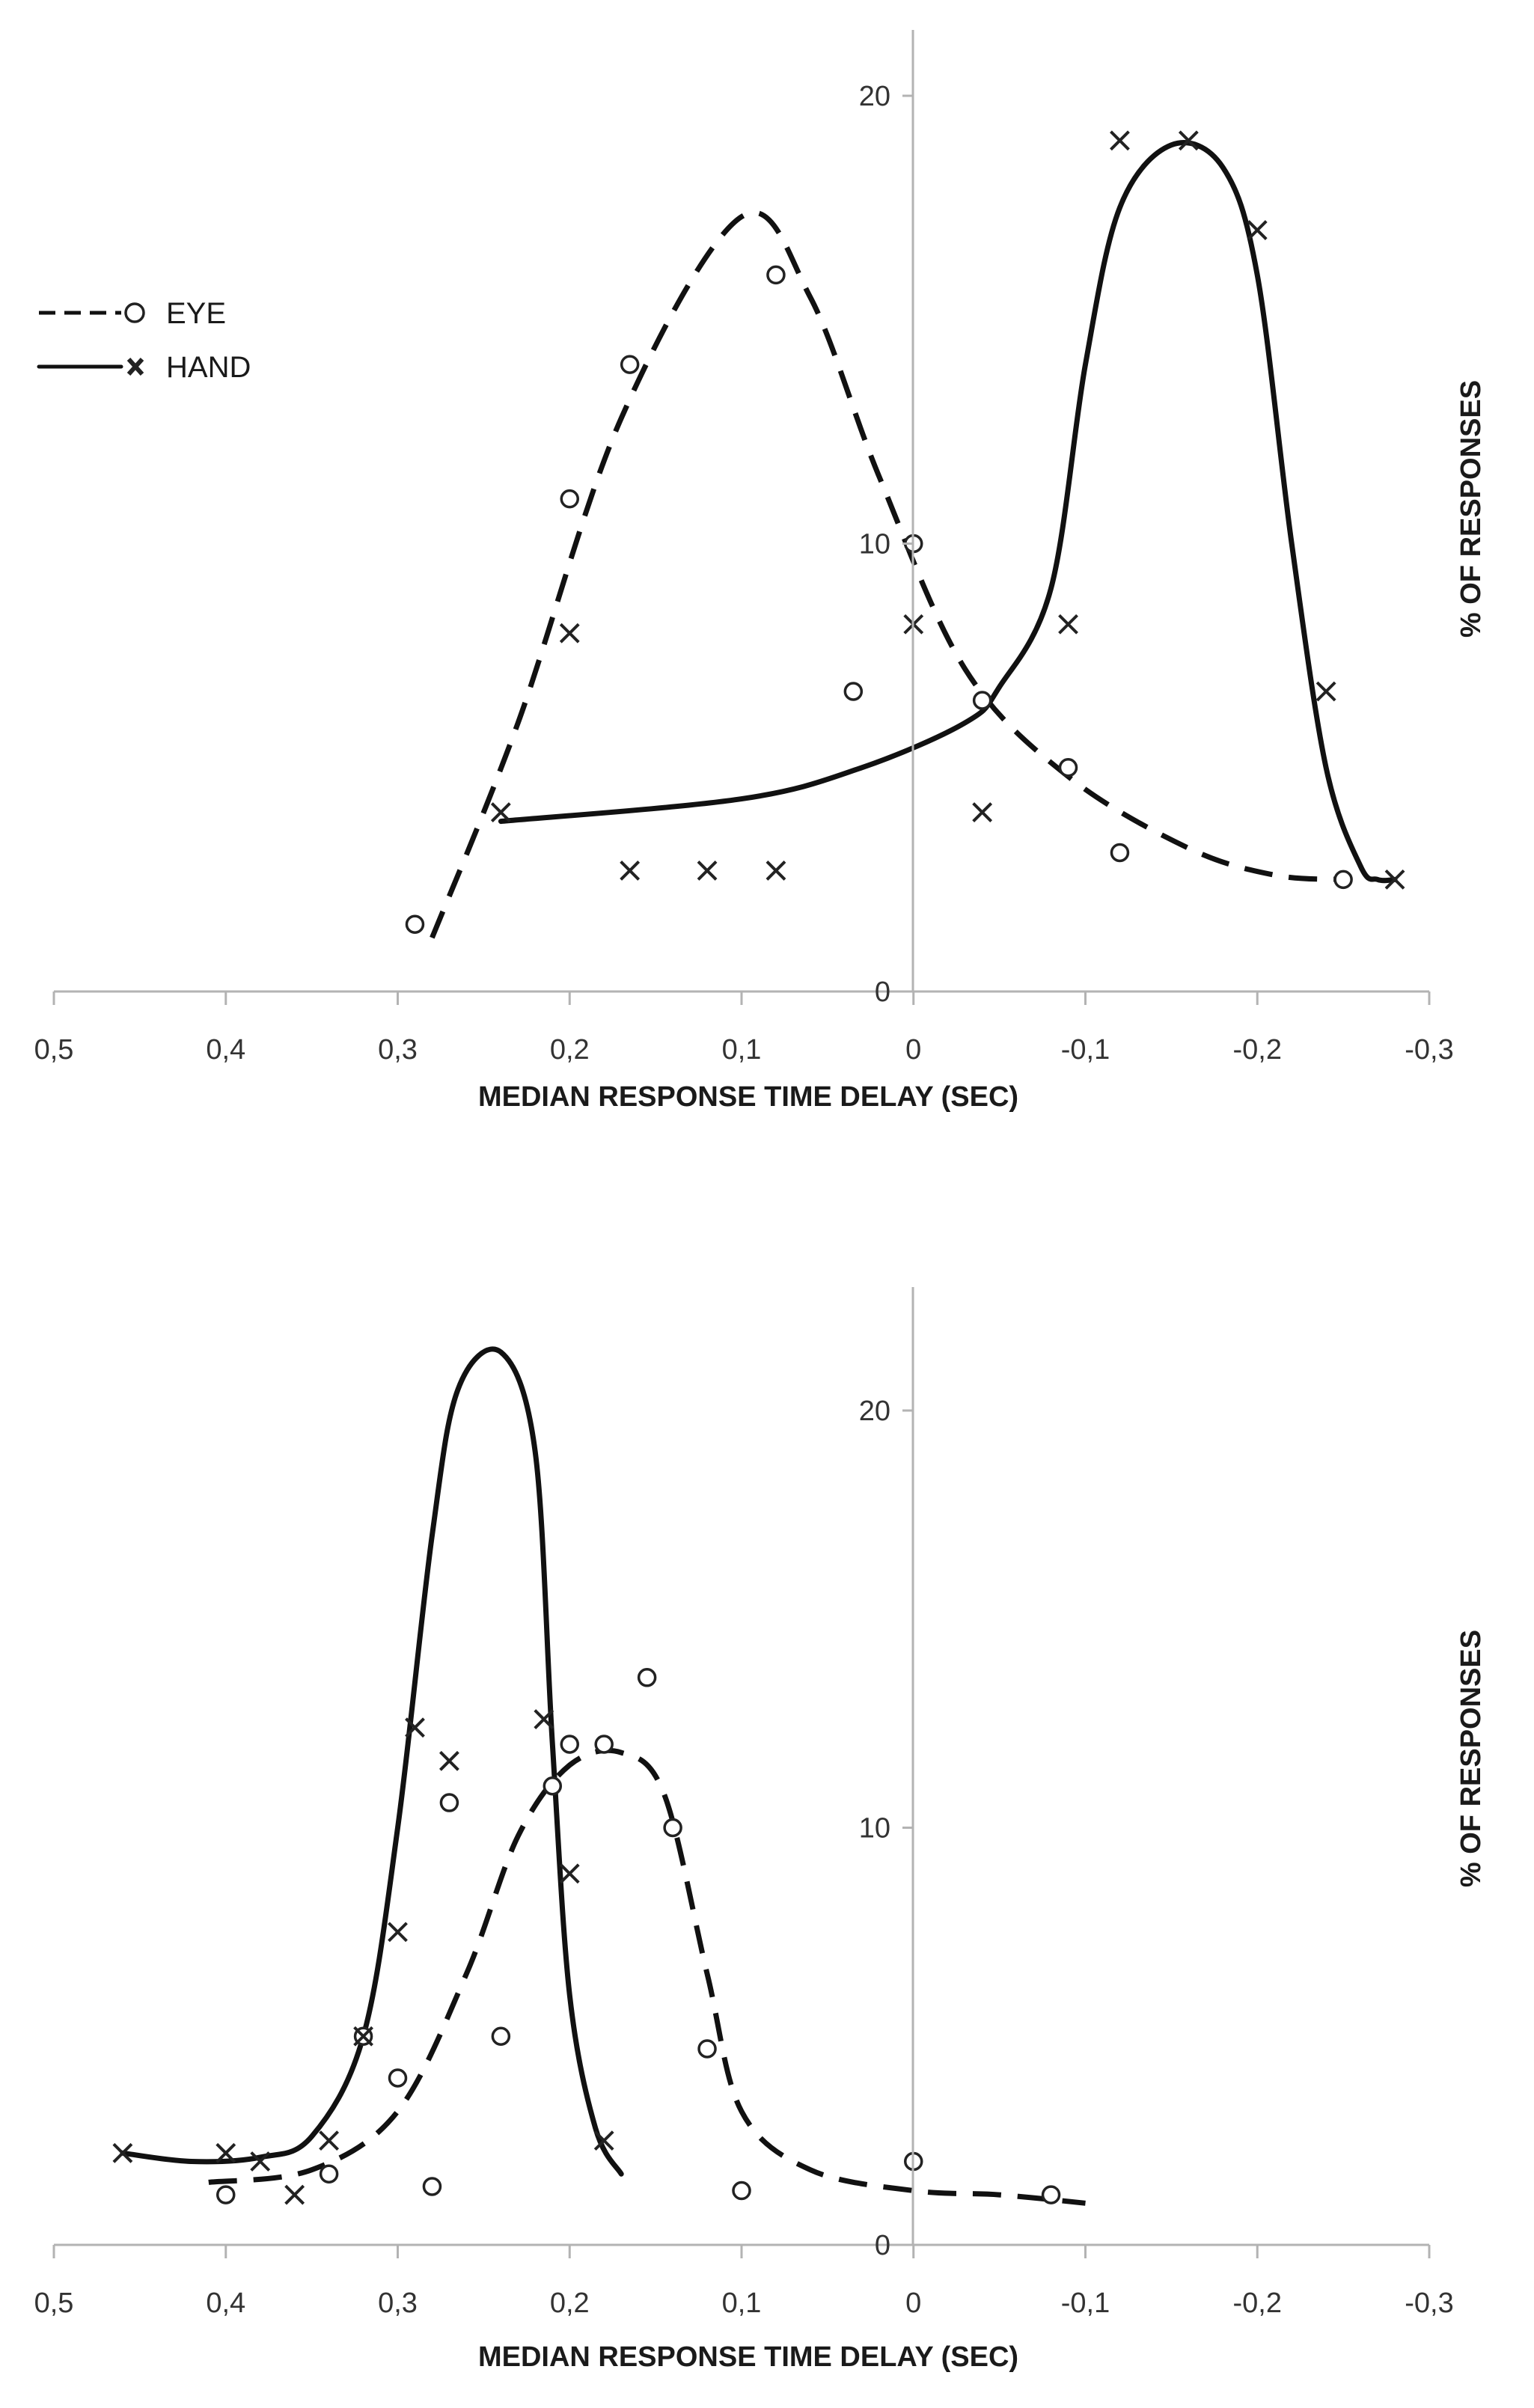 The image size is (1534, 2408). Describe the element at coordinates (135, 366) in the screenshot. I see `legend-hand-marker-icon` at that location.